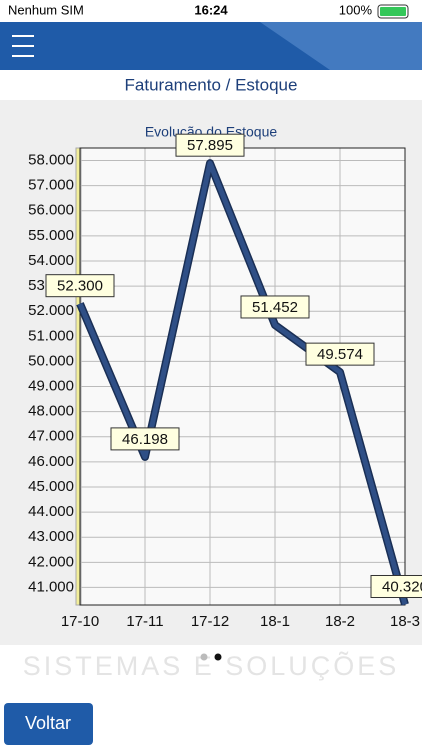  I want to click on back-button, so click(48, 724).